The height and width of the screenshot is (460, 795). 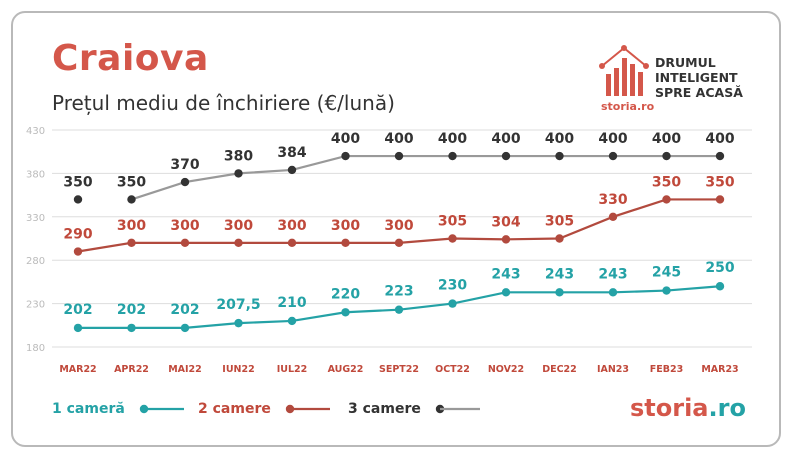 I want to click on series-line, so click(x=425, y=177).